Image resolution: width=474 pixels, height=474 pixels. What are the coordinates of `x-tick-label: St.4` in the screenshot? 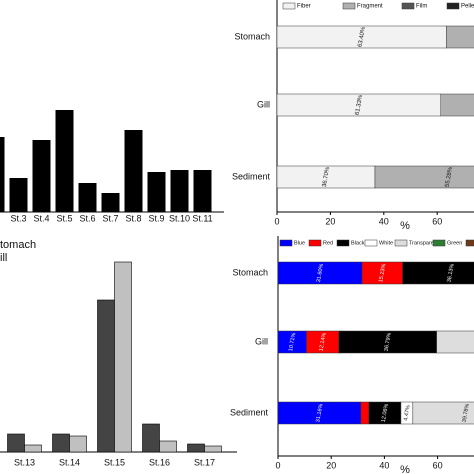 It's located at (41, 218).